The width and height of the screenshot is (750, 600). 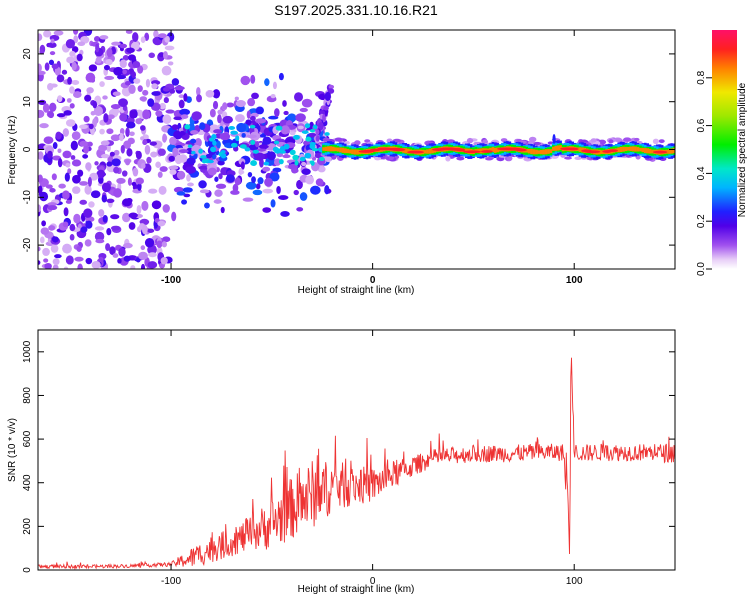 I want to click on spectrogram-xlabel: Height of straight line (km), so click(x=356, y=290).